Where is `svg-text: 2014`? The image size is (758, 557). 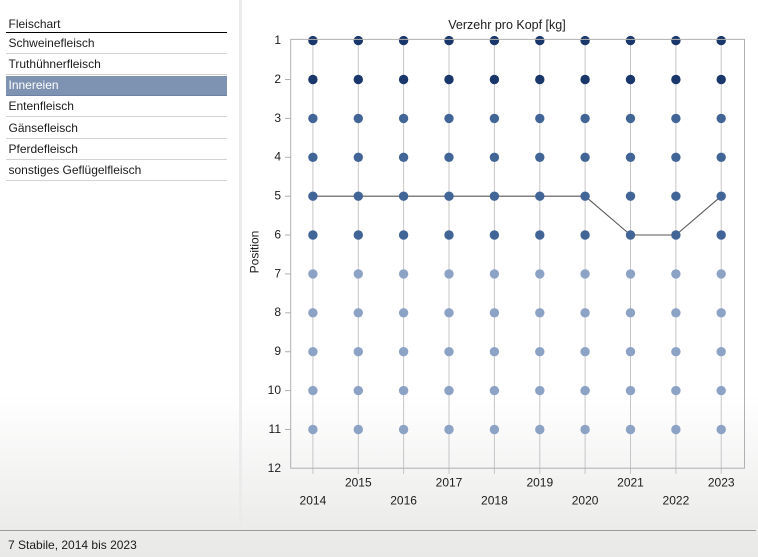 svg-text: 2014 is located at coordinates (313, 500).